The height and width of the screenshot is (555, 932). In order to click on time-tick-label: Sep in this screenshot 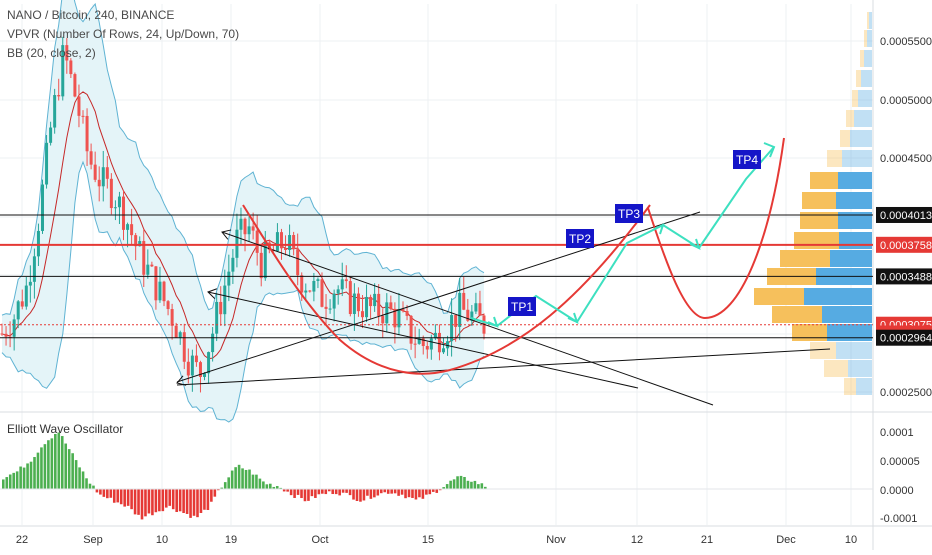, I will do `click(93, 540)`.